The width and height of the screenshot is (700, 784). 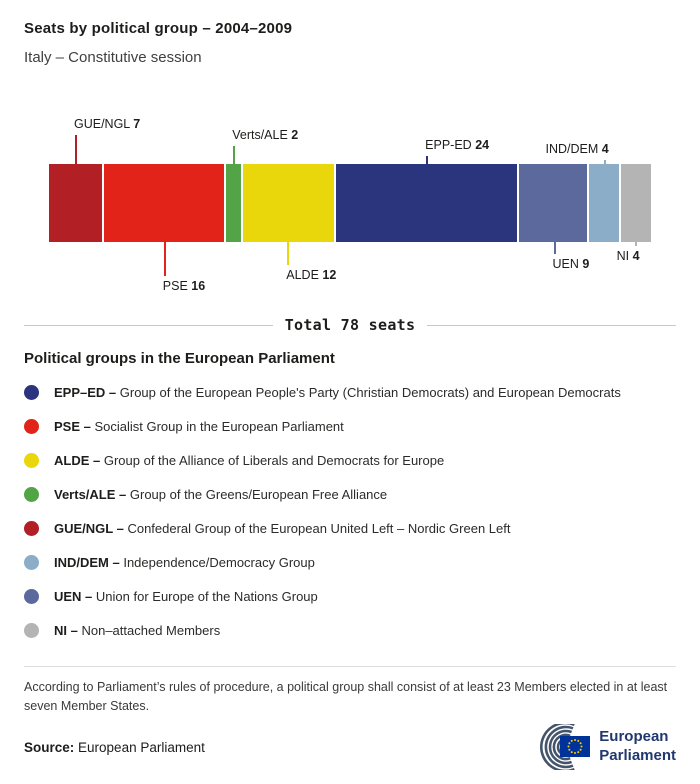 I want to click on bar-label-gue-ngl: GUE/NGL 7, so click(x=107, y=124).